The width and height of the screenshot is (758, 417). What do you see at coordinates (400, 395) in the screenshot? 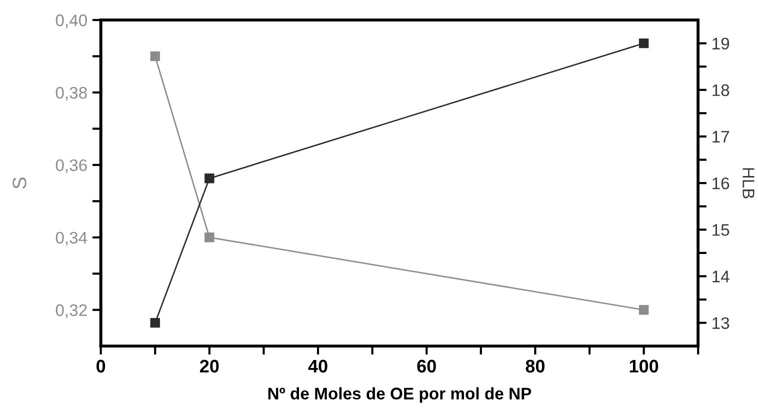
I see `x-axis-title: Nº de Moles de OE por mol de NP` at bounding box center [400, 395].